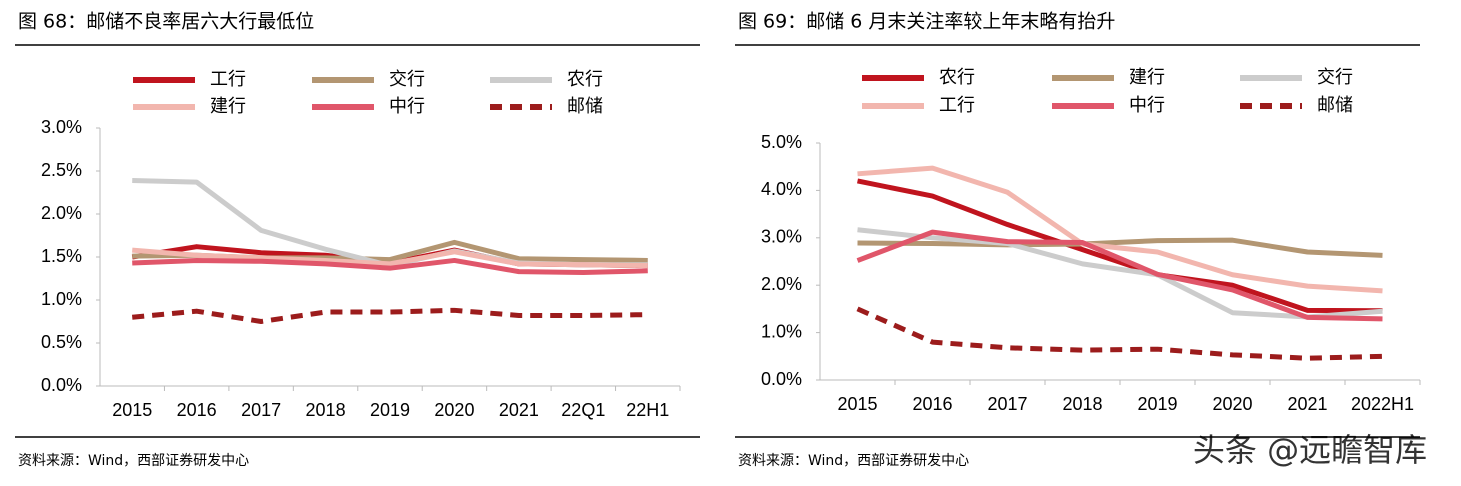 The height and width of the screenshot is (486, 1461). I want to click on x-tick-label: 22H1, so click(647, 410).